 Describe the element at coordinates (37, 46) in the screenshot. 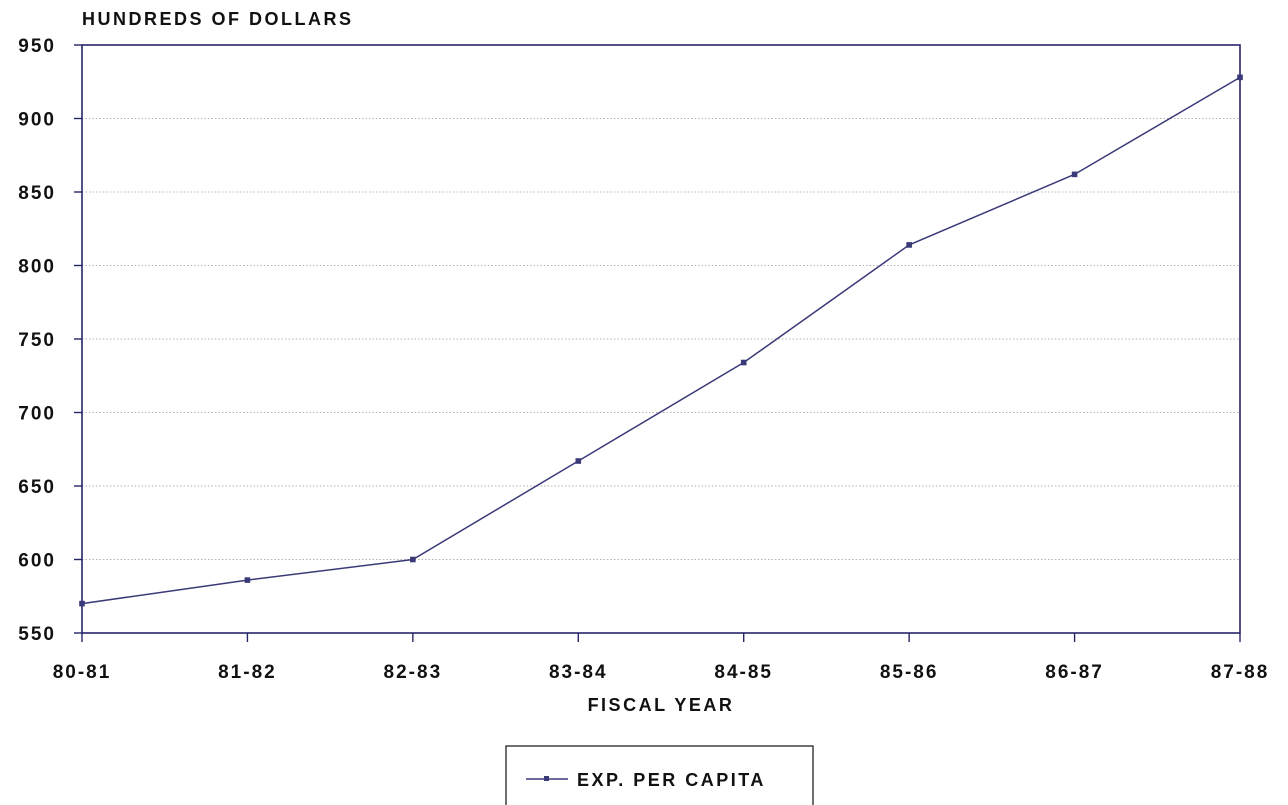

I see `y-tick-label: 950` at that location.